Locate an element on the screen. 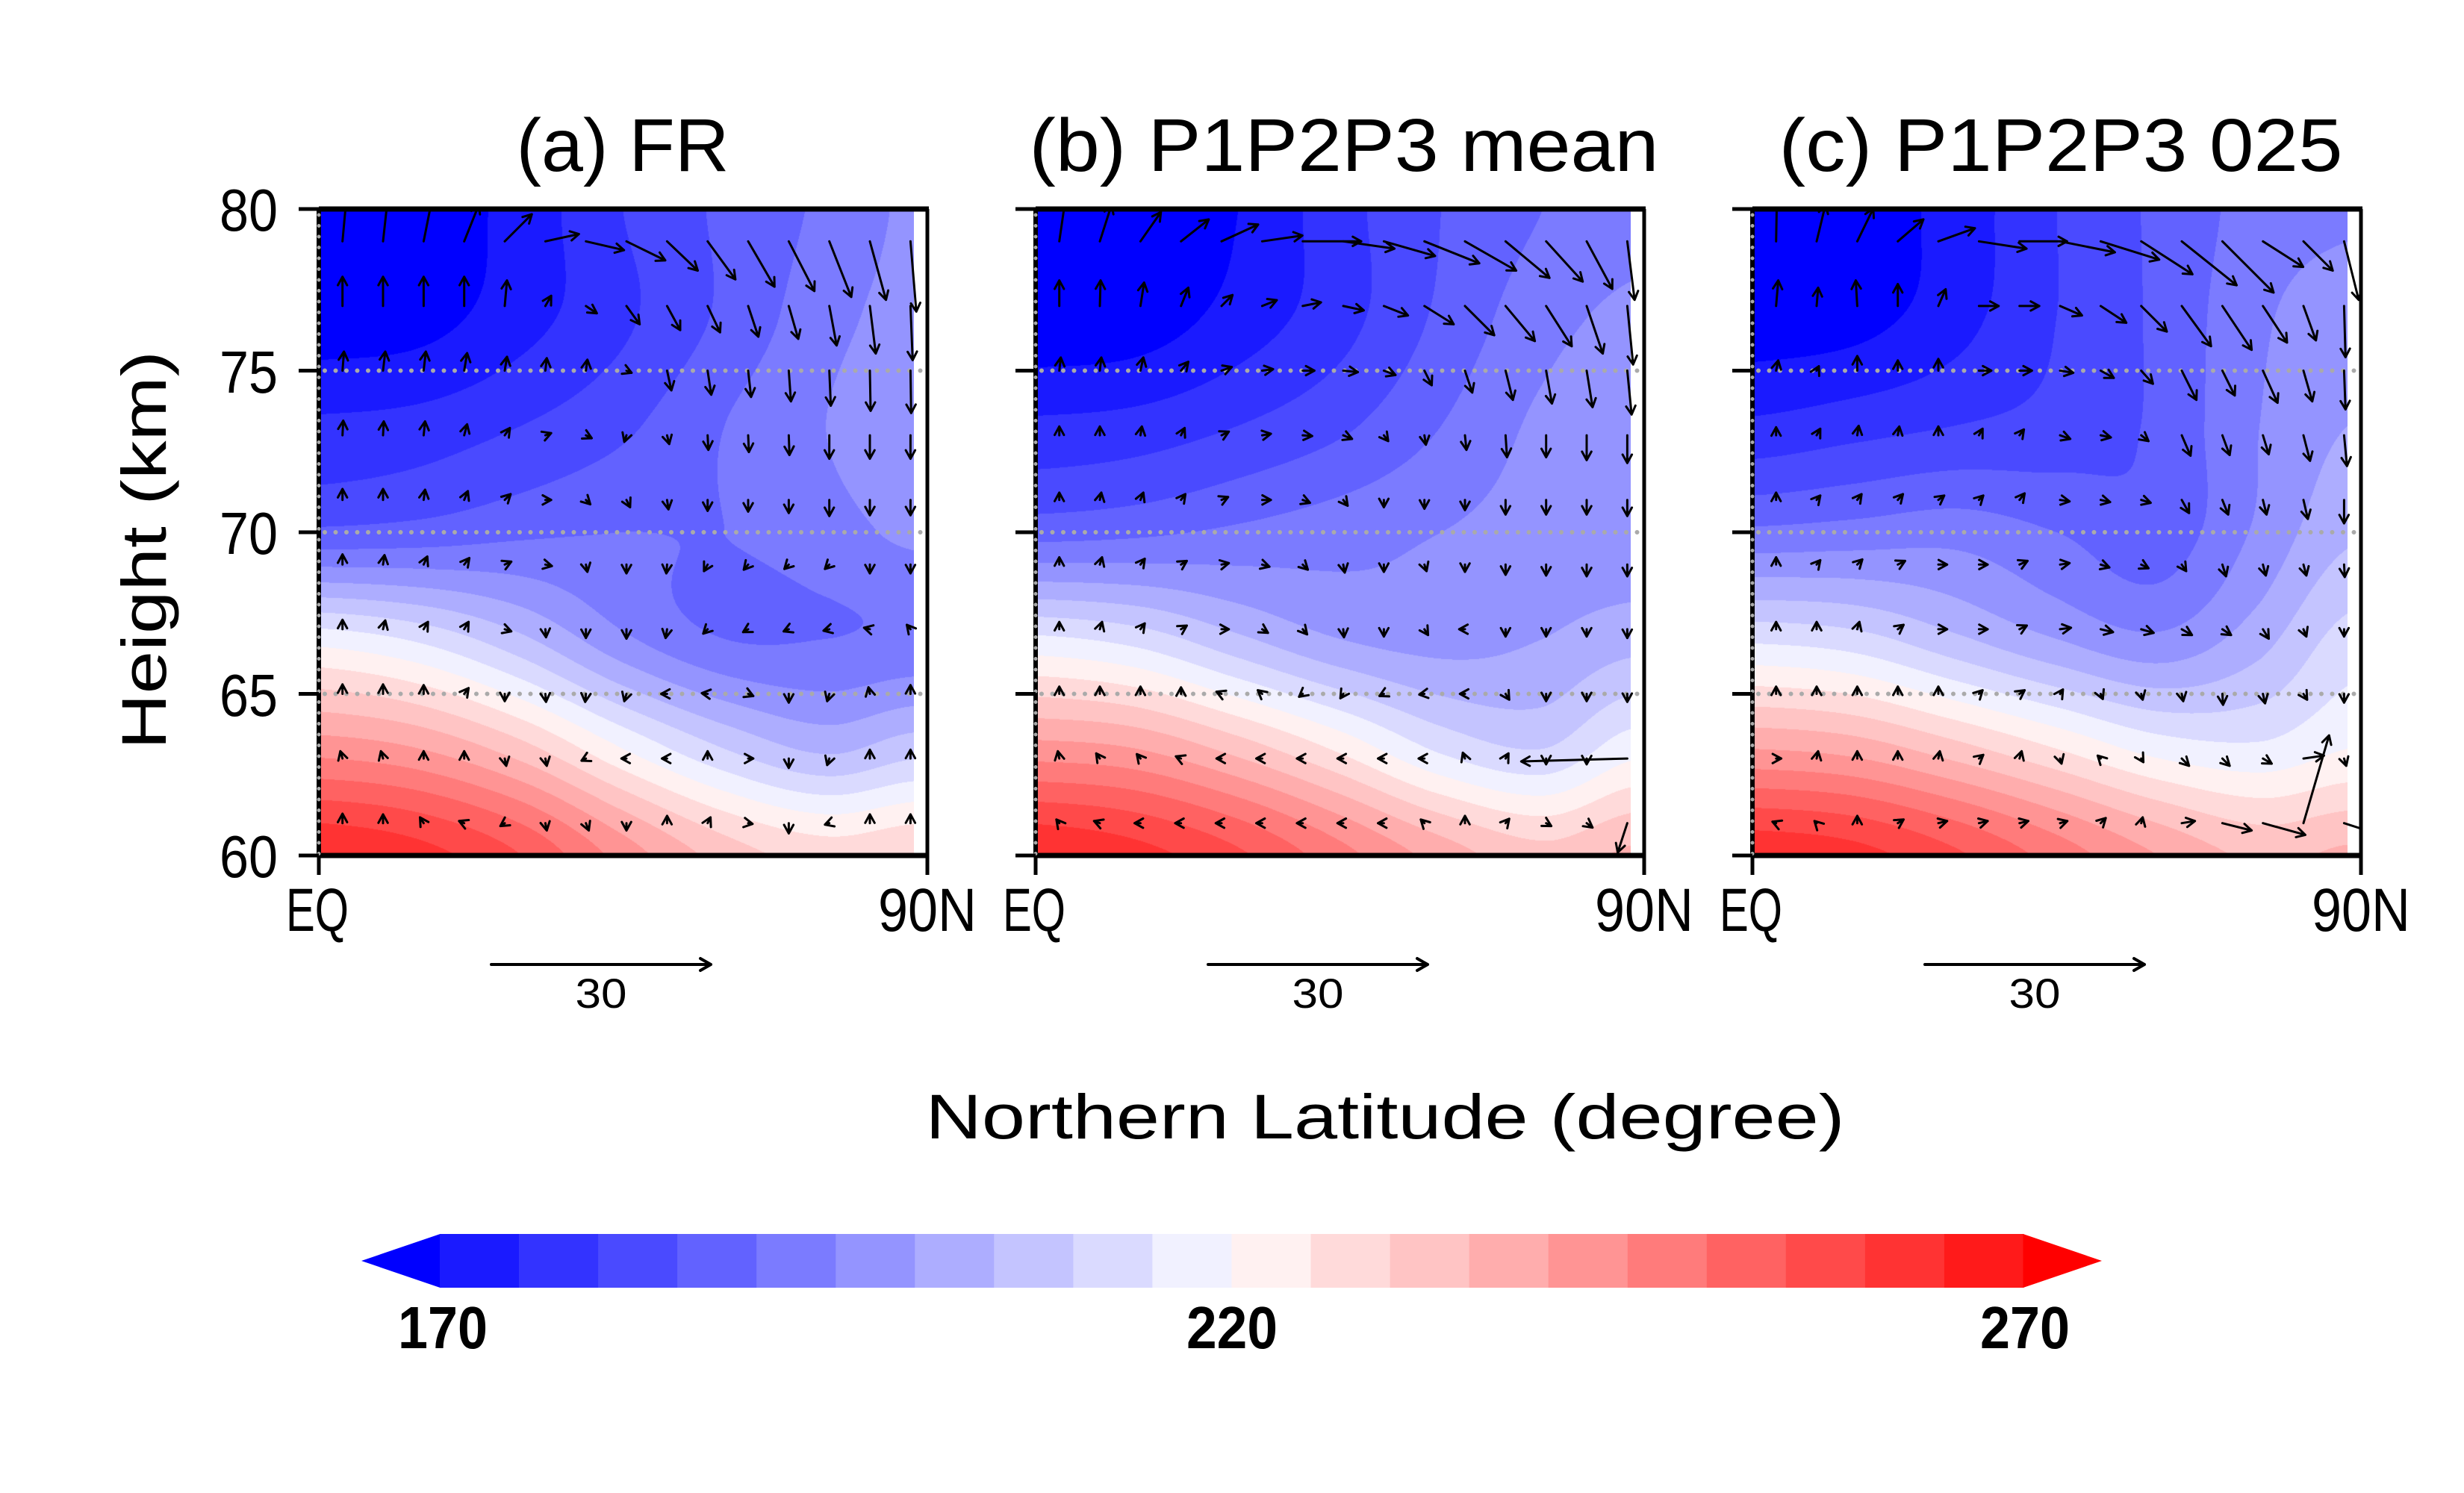  colorbar is located at coordinates (1231, 1261).